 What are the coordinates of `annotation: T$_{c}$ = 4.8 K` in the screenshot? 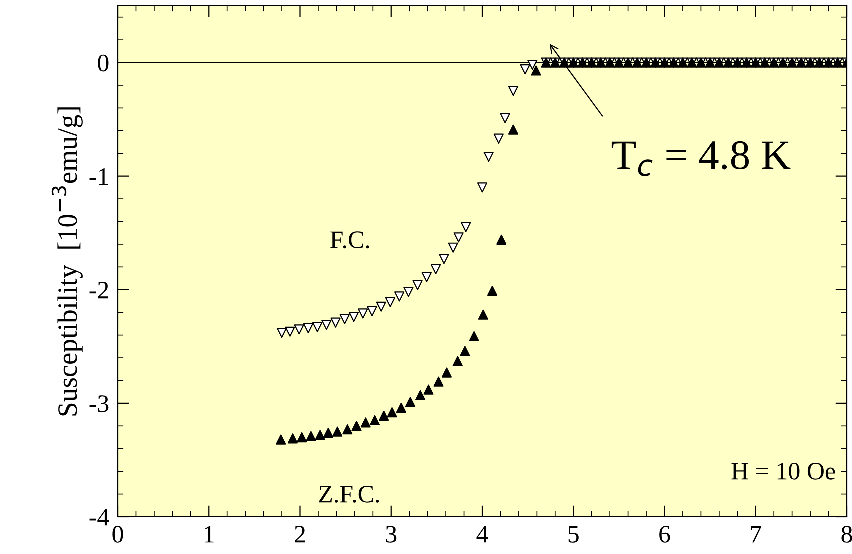 It's located at (701, 158).